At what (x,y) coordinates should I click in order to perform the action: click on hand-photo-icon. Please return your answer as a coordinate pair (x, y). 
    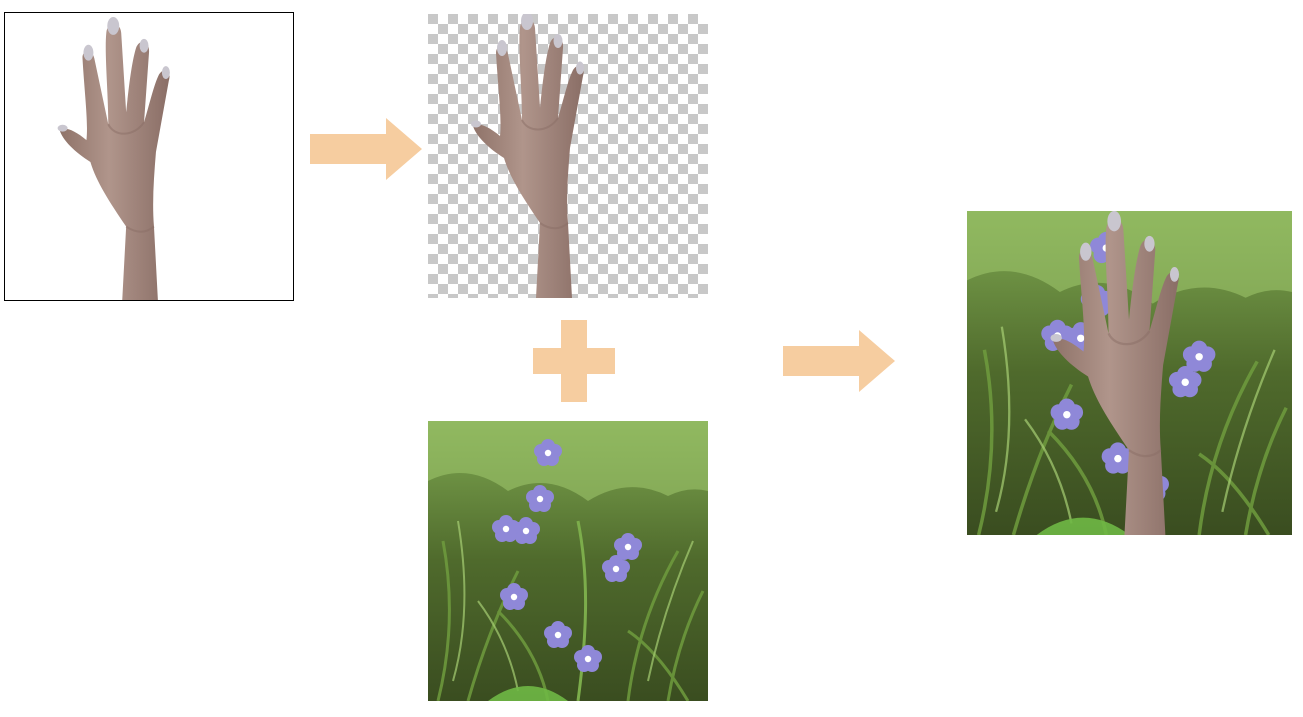
    Looking at the image, I should click on (149, 156).